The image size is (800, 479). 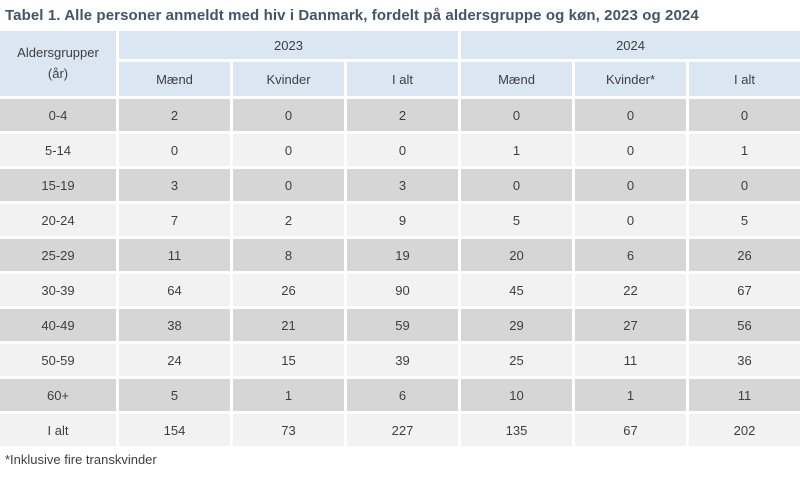 I want to click on value-cell: 9, so click(x=403, y=220).